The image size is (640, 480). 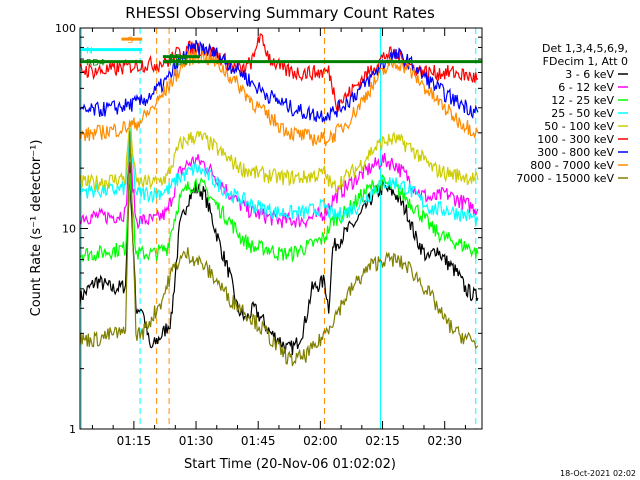 What do you see at coordinates (565, 178) in the screenshot?
I see `legend-entry: 7000 - 15000 keV` at bounding box center [565, 178].